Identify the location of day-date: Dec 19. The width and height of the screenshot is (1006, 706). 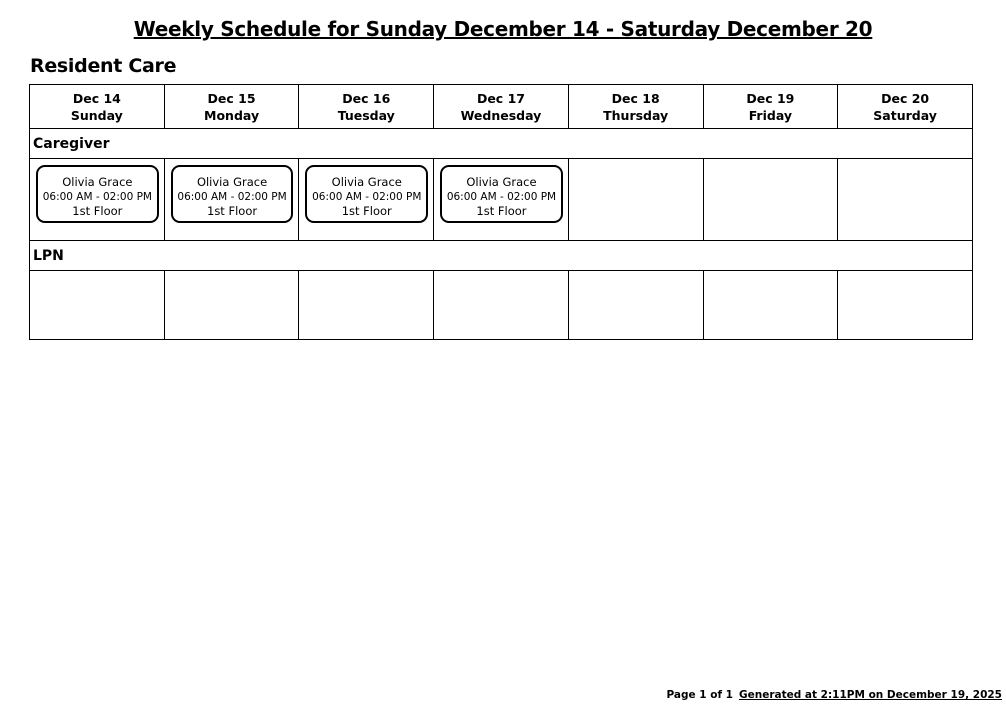
(770, 98).